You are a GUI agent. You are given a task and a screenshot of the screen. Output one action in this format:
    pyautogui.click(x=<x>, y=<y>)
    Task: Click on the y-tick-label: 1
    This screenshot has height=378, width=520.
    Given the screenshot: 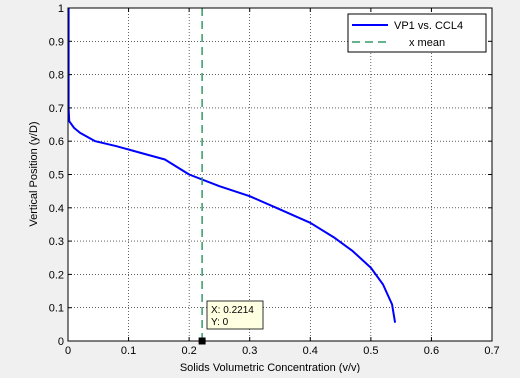 What is the action you would take?
    pyautogui.click(x=61, y=9)
    